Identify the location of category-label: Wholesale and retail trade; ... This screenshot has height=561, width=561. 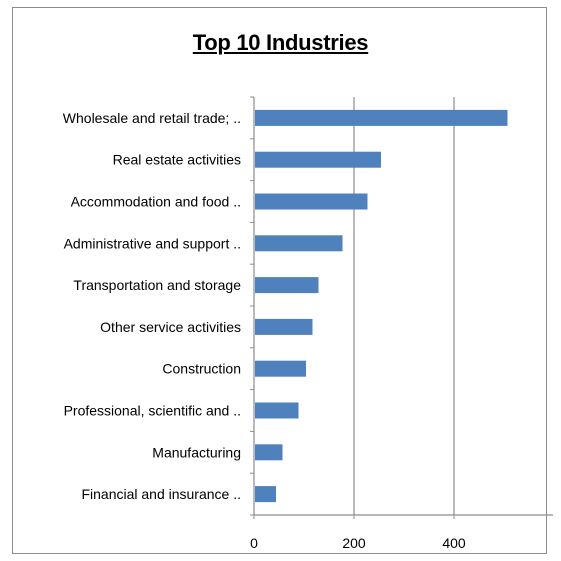
(152, 118).